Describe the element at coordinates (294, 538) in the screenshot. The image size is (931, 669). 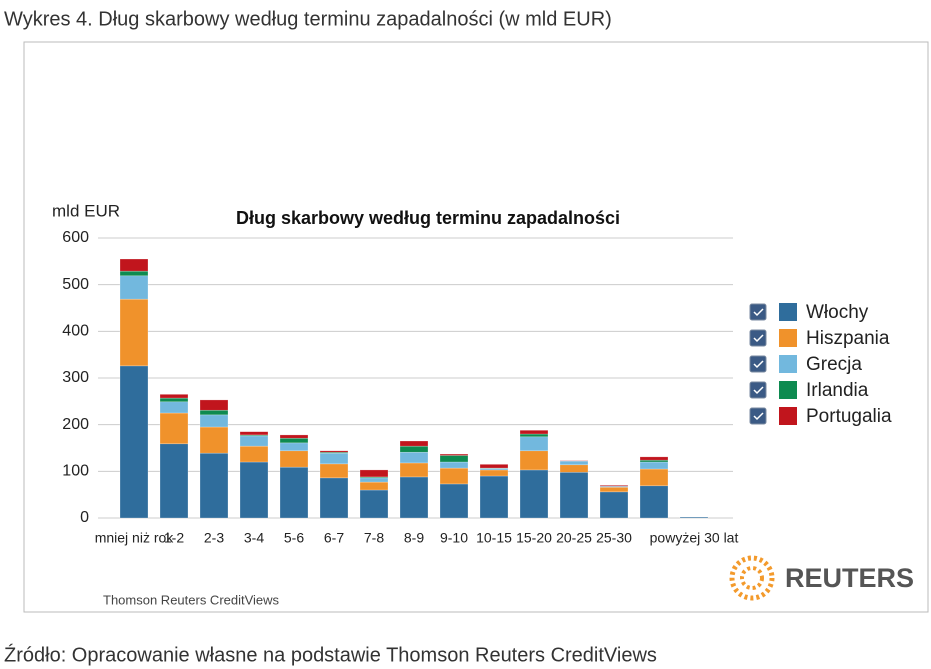
I see `x-tick-label: 5-6` at that location.